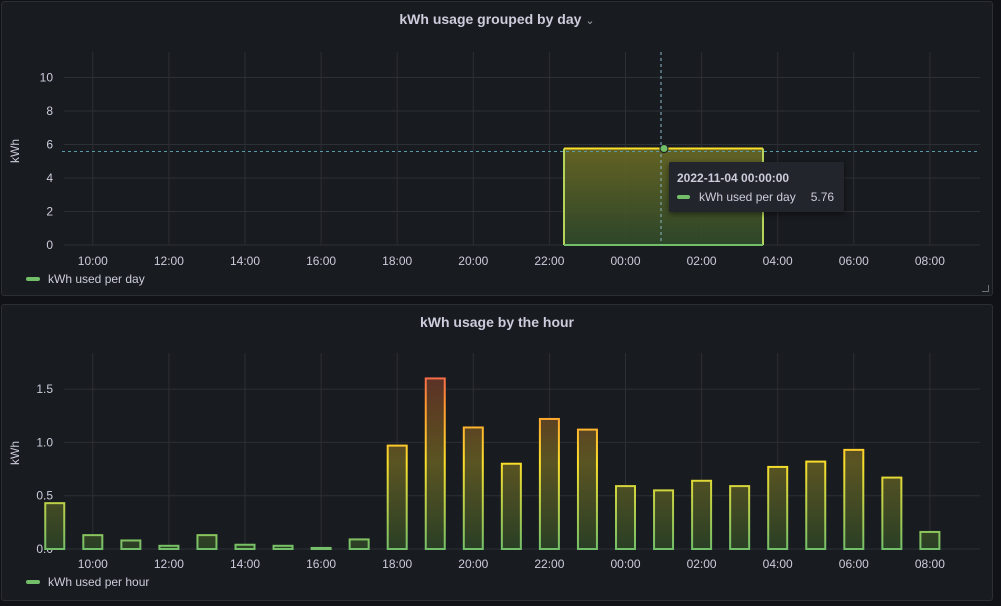 The image size is (1001, 606). What do you see at coordinates (664, 149) in the screenshot?
I see `hover-point` at bounding box center [664, 149].